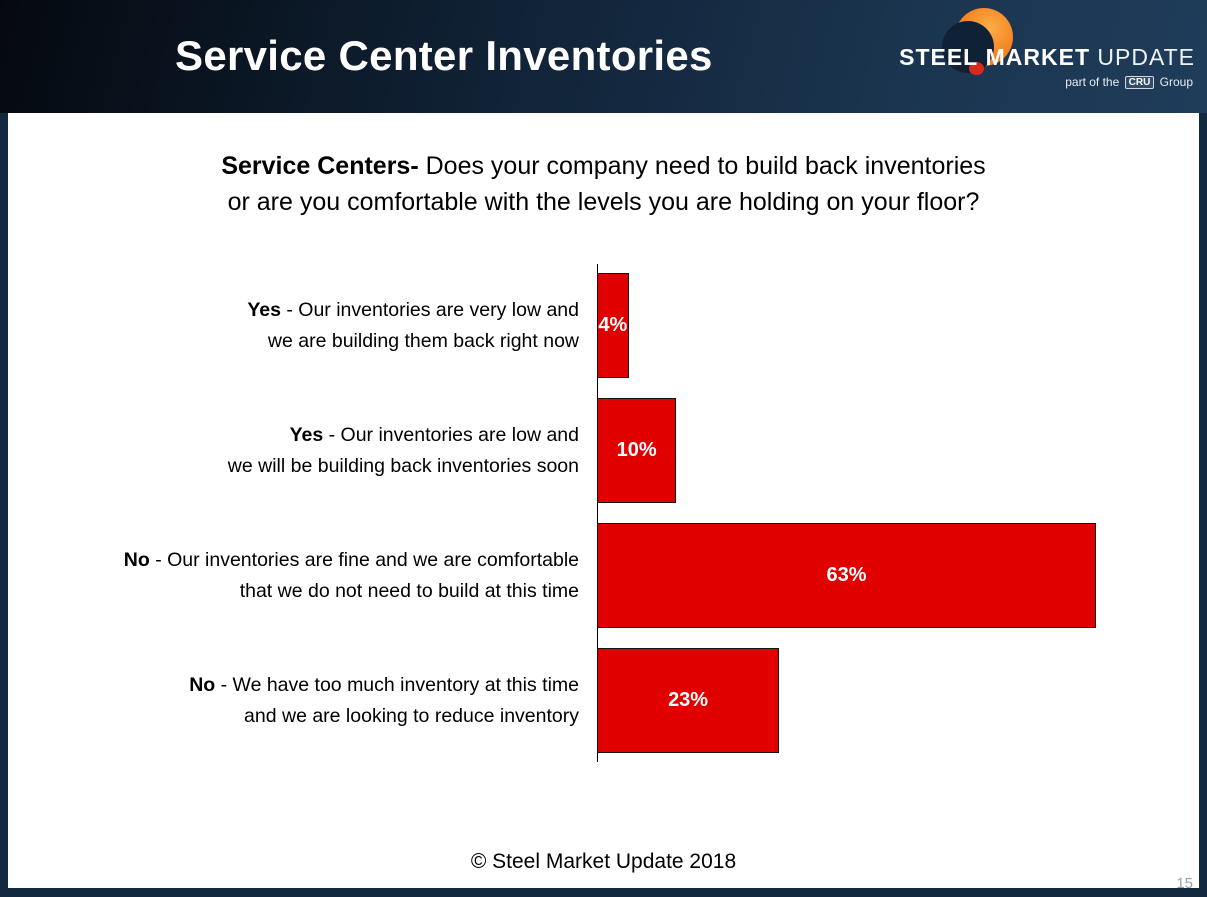  I want to click on cru-badge: CRU, so click(1139, 82).